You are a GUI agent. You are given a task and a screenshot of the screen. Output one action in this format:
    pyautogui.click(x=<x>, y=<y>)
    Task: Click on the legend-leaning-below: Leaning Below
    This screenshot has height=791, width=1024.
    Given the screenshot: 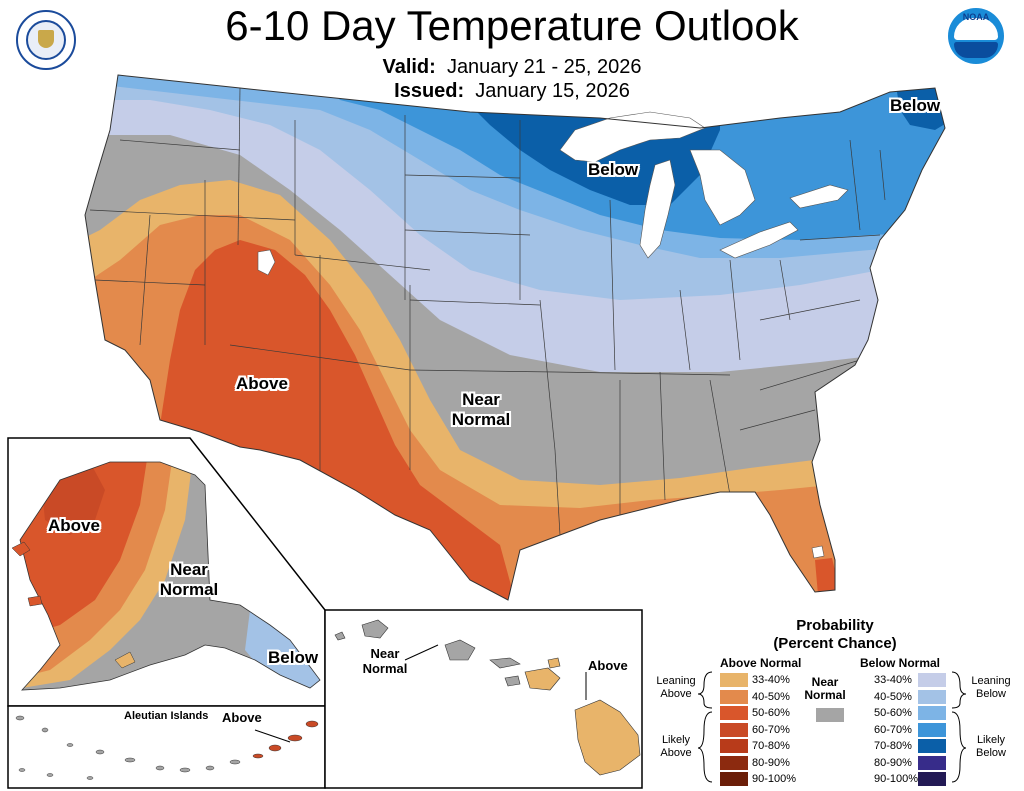 What is the action you would take?
    pyautogui.click(x=991, y=688)
    